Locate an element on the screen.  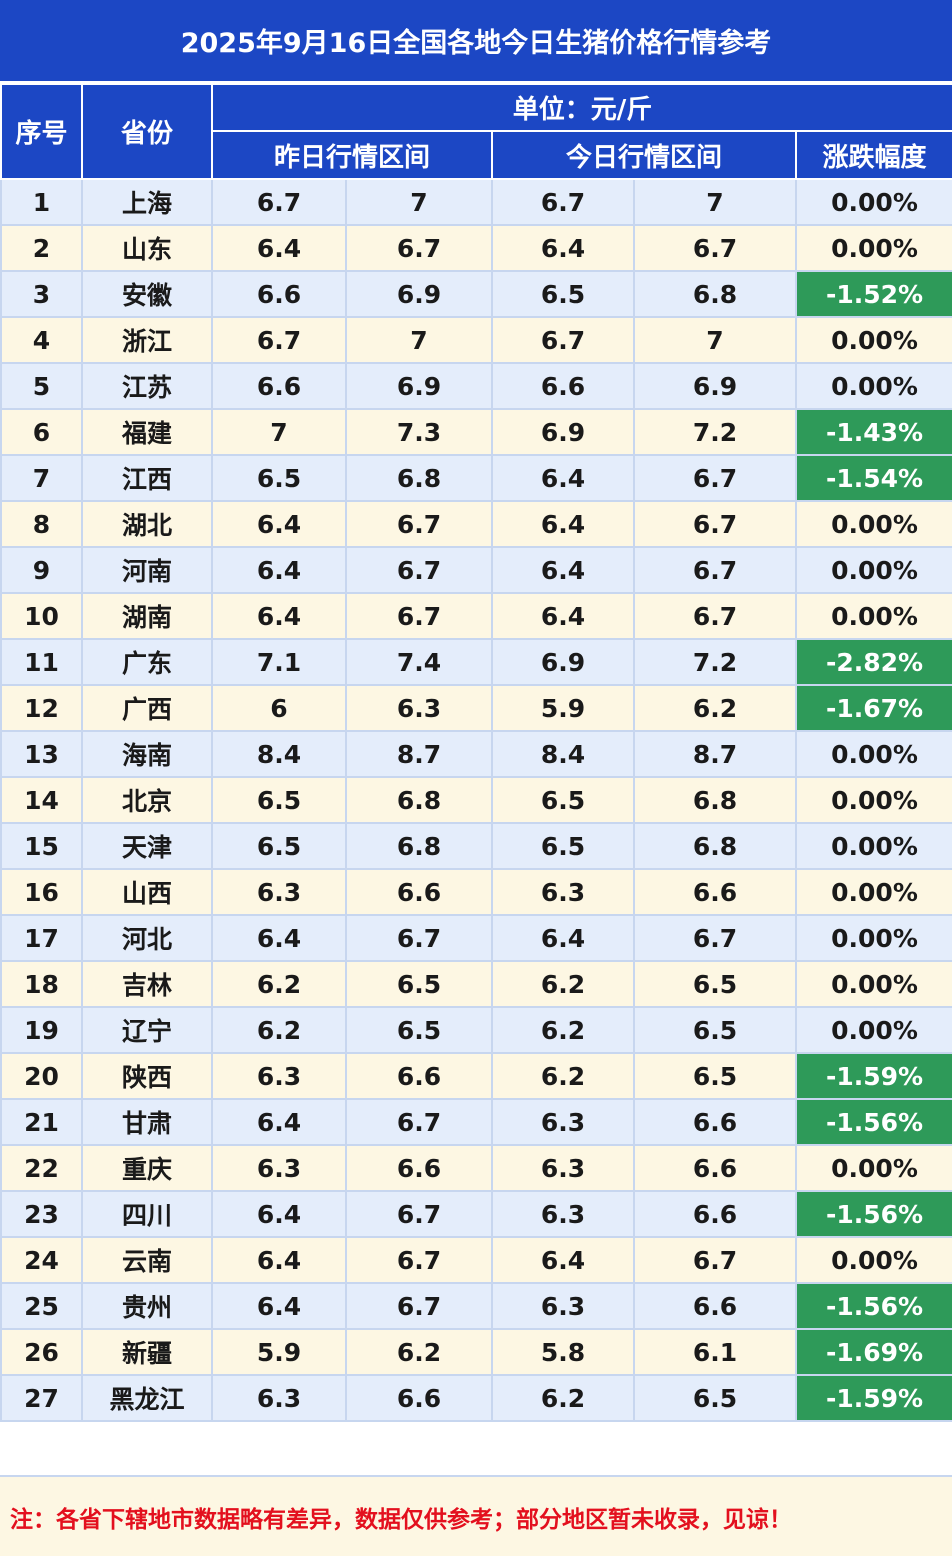
table-row: 12 广西 6 6.3 5.9 6.2 -1.67% is located at coordinates (476, 708).